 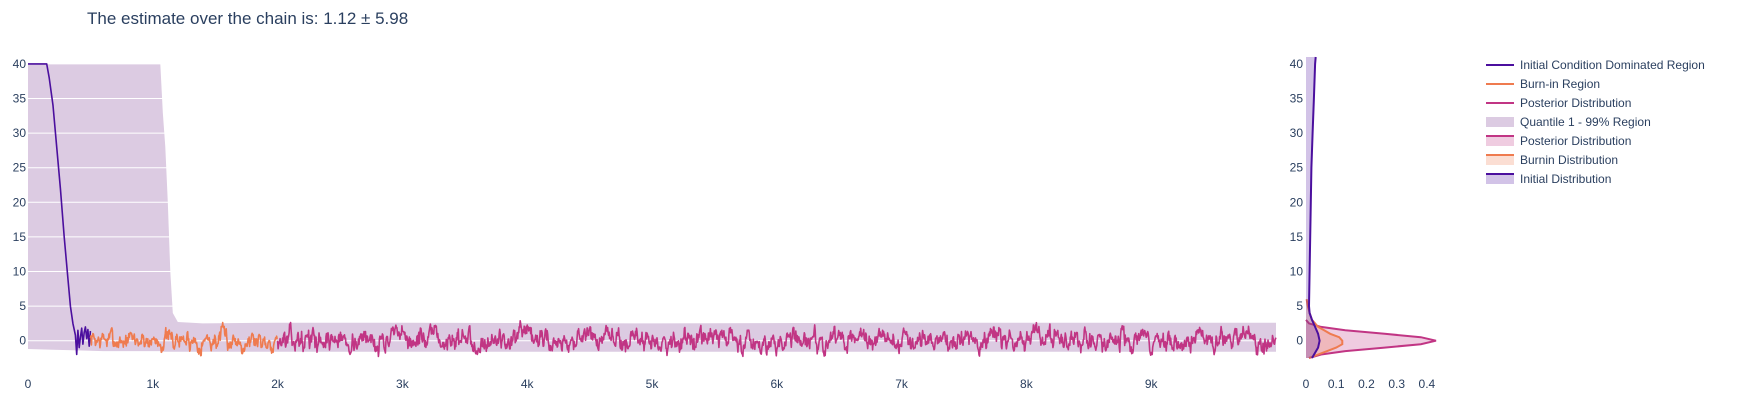 I want to click on y-tick-label: 0, so click(x=22, y=341).